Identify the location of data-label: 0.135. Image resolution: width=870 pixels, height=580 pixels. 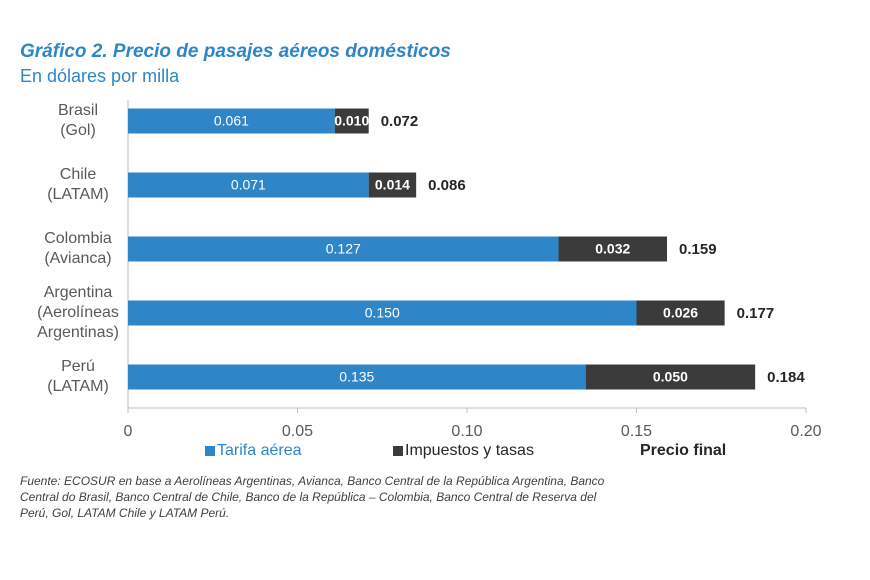
(356, 377).